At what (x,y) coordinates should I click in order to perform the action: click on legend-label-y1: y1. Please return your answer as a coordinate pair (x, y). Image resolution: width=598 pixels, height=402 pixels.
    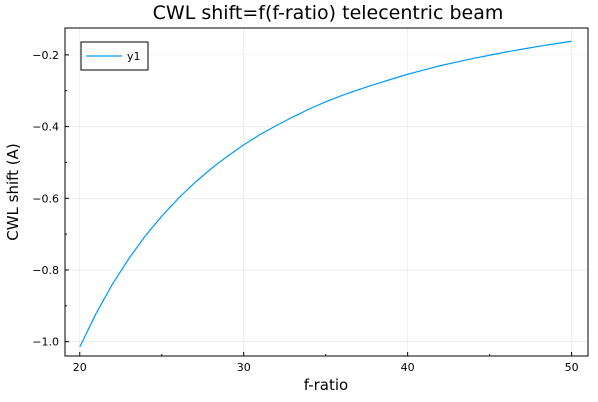
    Looking at the image, I should click on (134, 56).